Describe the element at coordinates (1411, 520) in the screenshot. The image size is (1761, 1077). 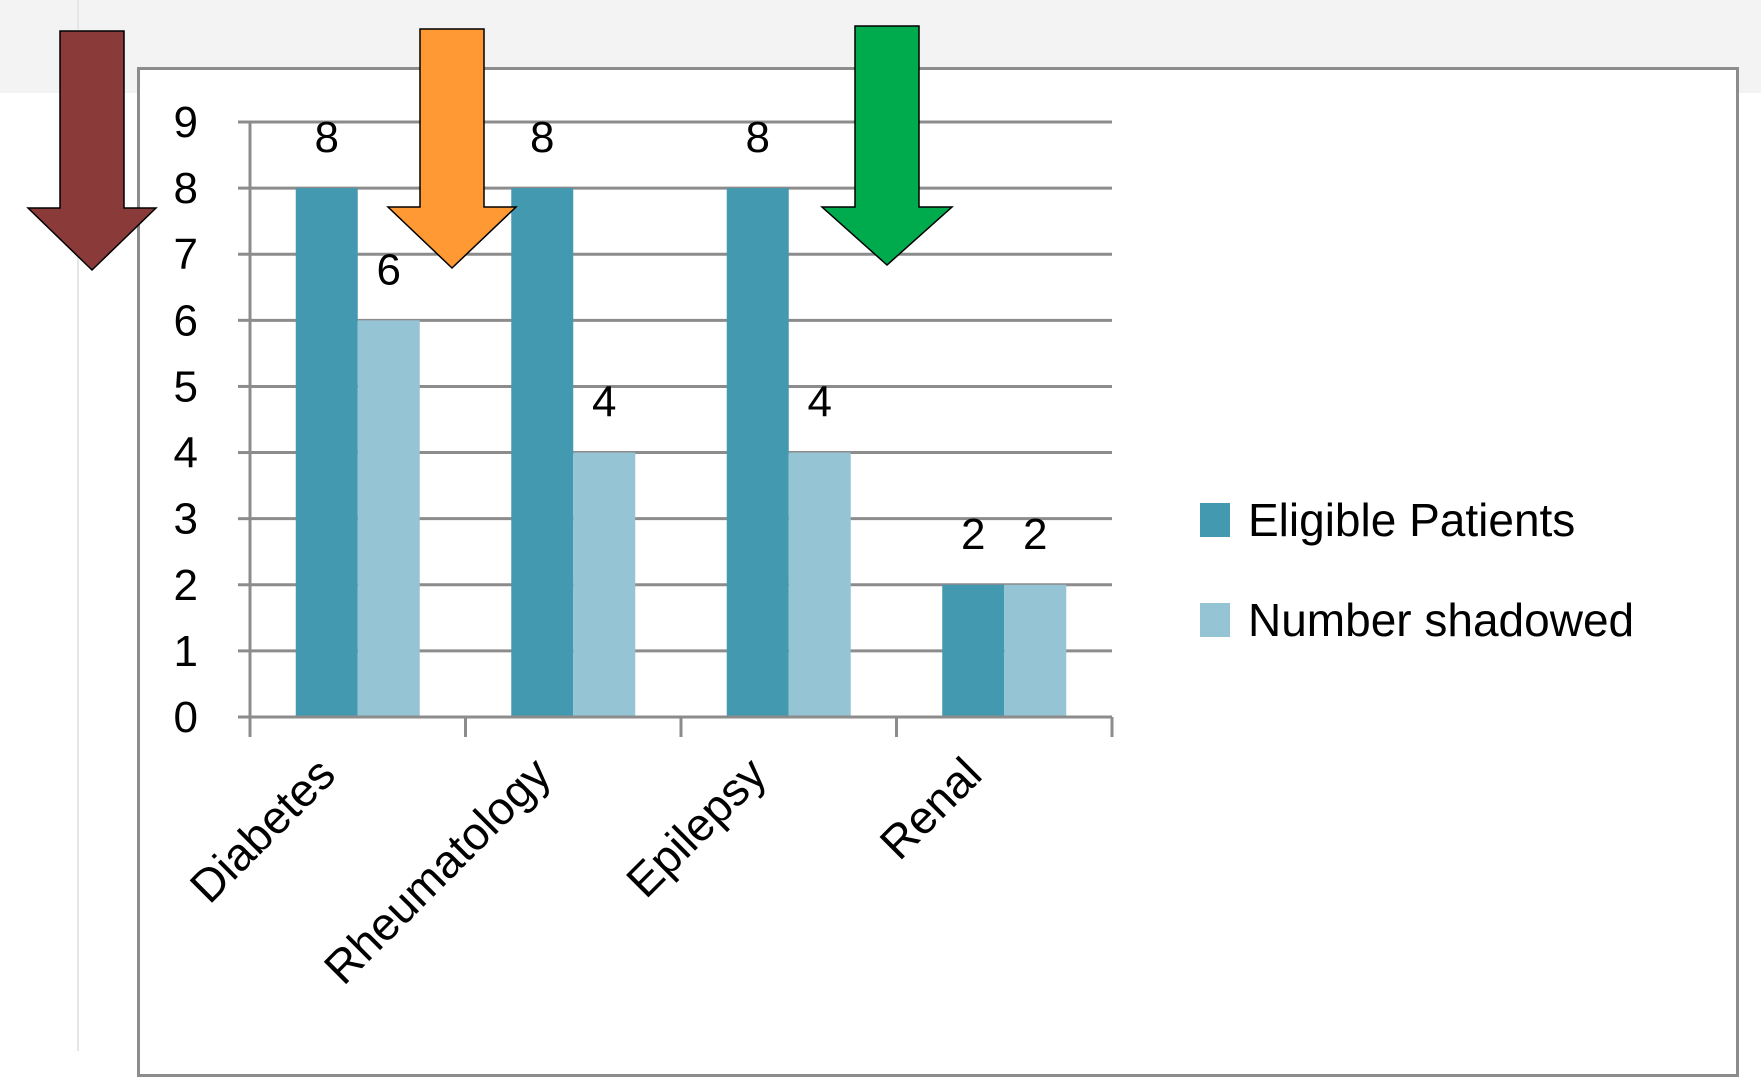
I see `legend-label-eligible-patients: Eligible Patients` at that location.